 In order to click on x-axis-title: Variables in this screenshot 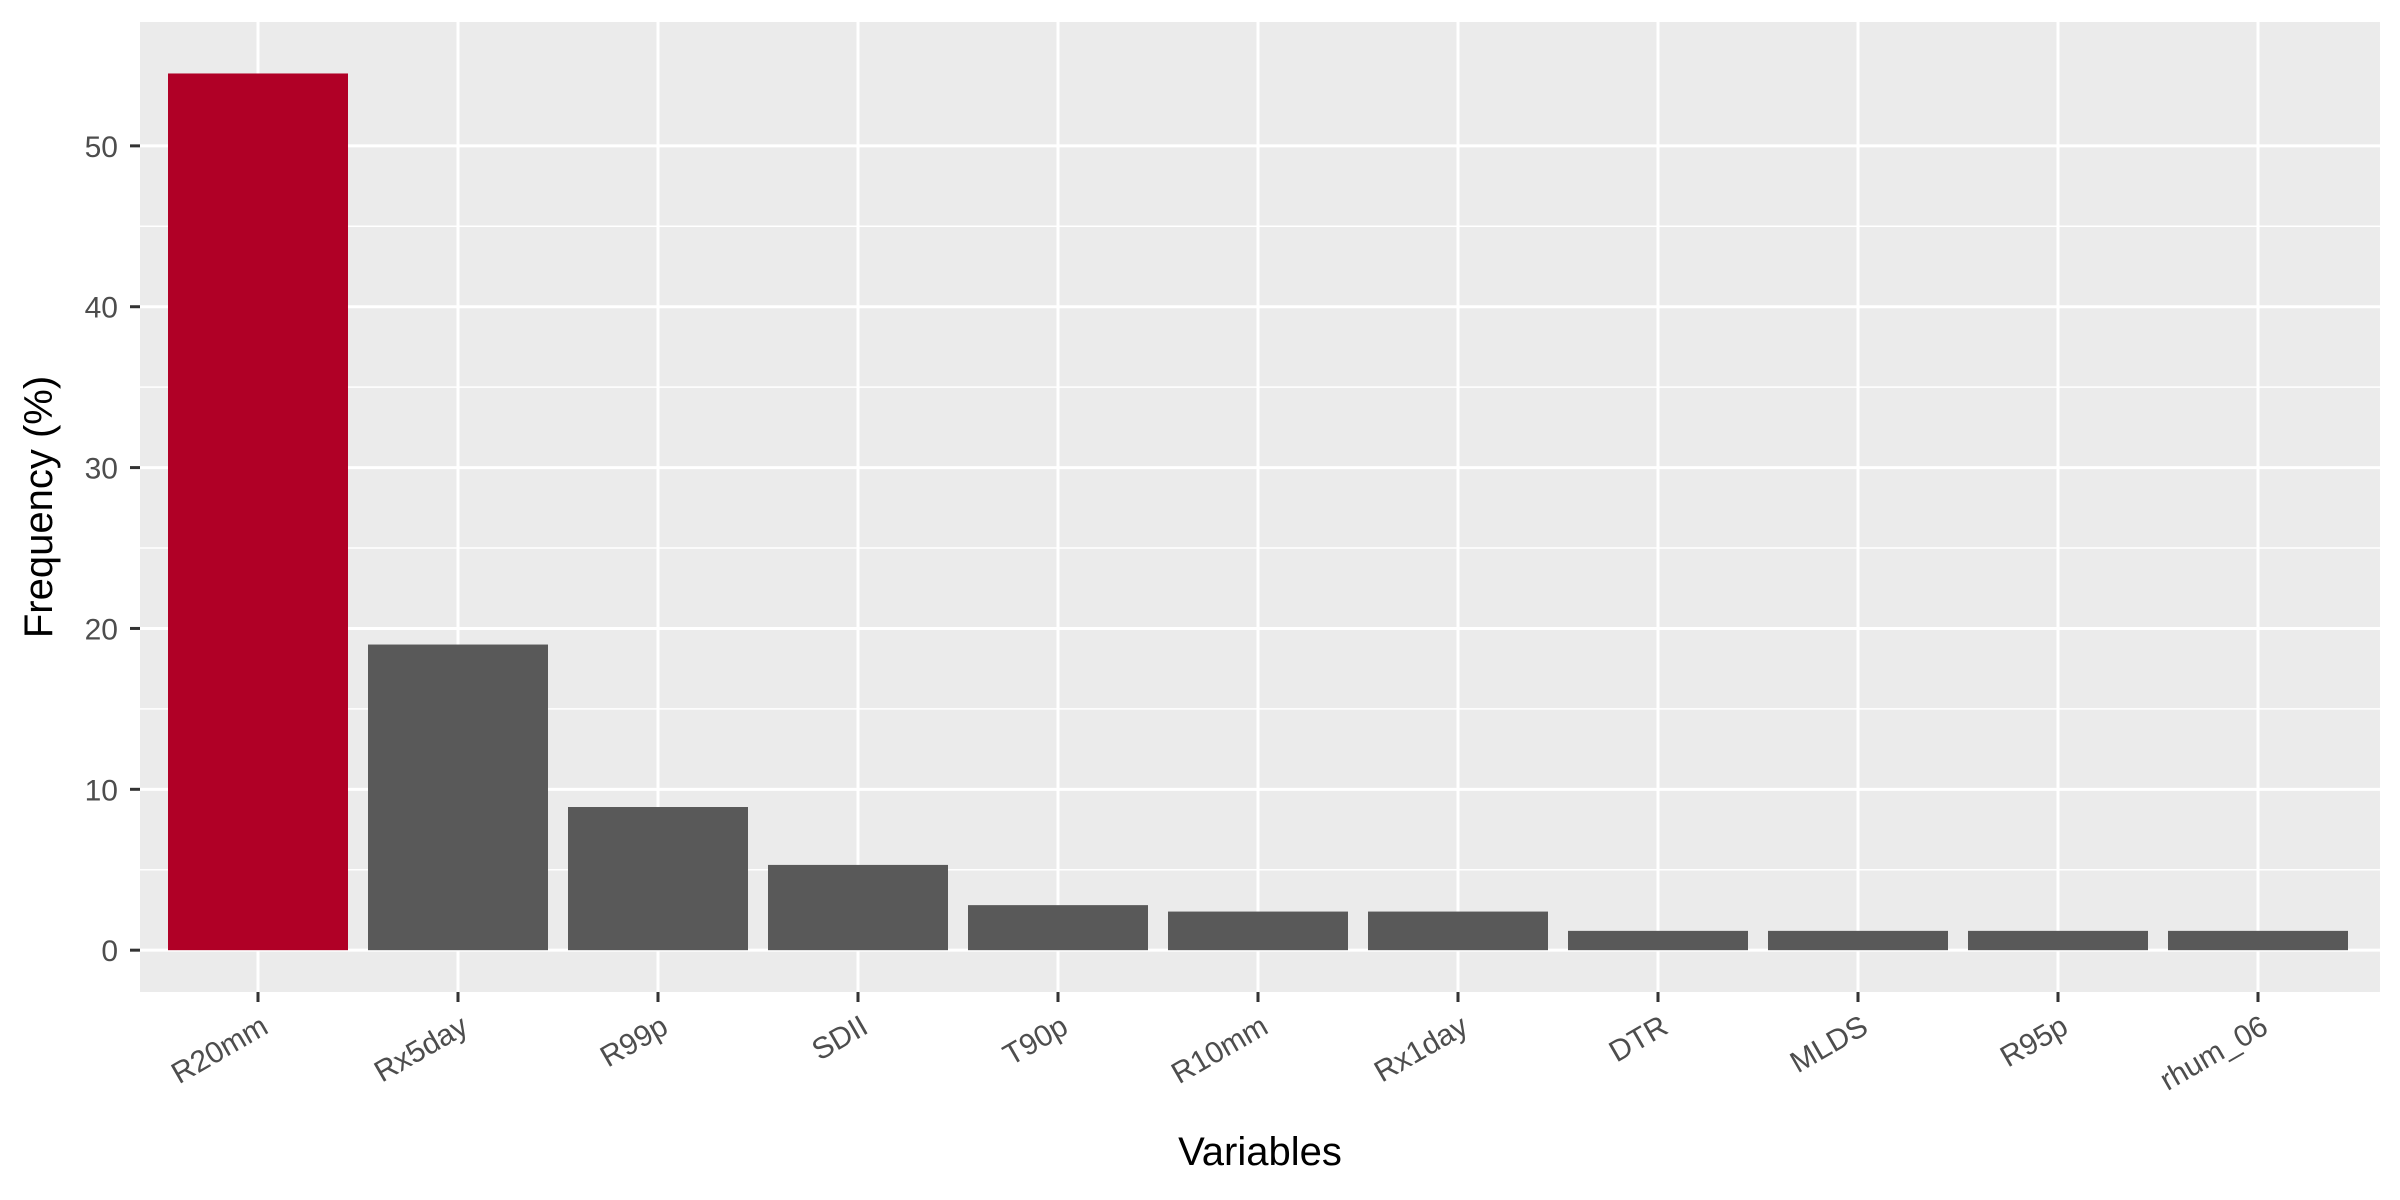, I will do `click(1260, 1152)`.